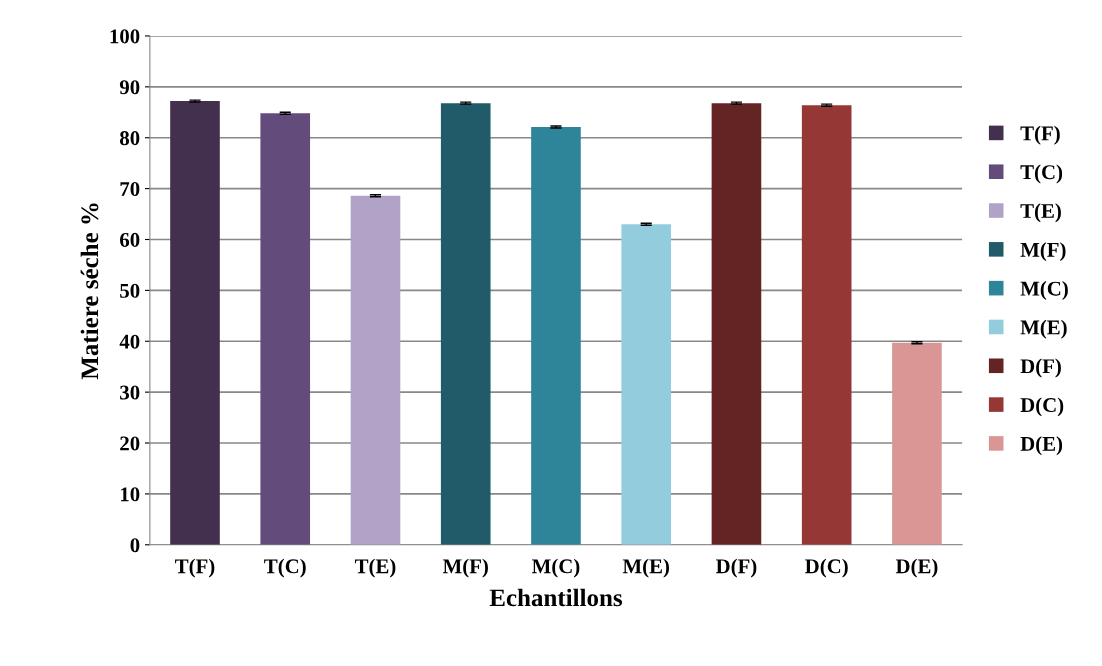  Describe the element at coordinates (556, 568) in the screenshot. I see `x-tick-label: M(C)` at that location.